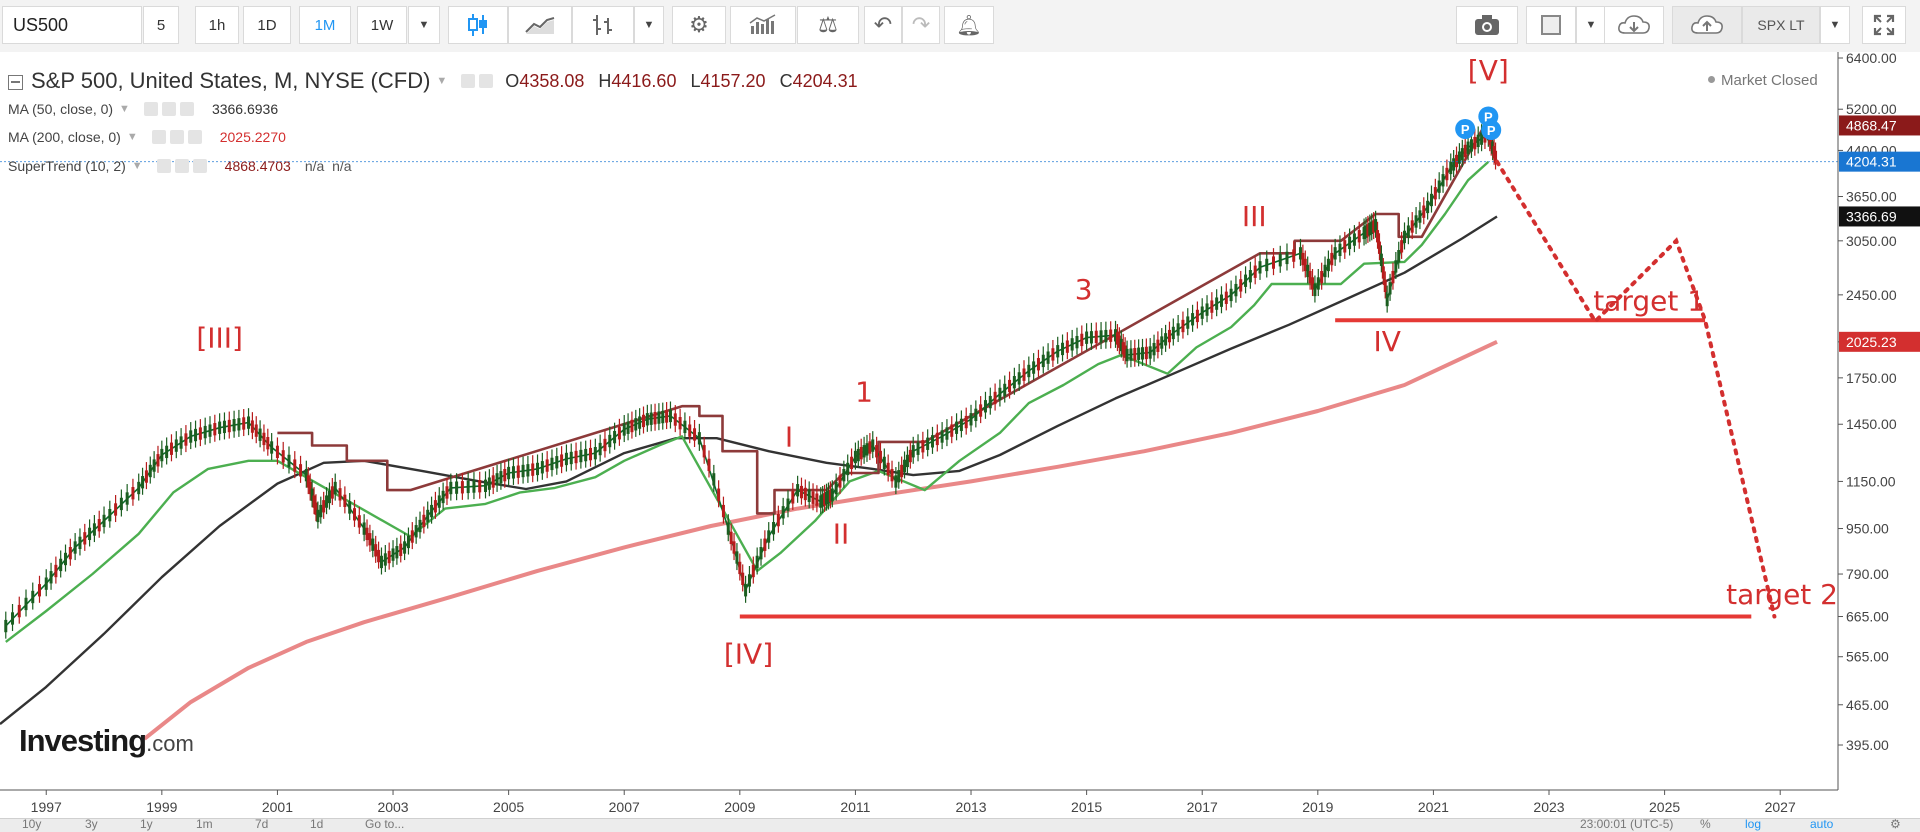  What do you see at coordinates (478, 25) in the screenshot?
I see `candlestick-style-button` at bounding box center [478, 25].